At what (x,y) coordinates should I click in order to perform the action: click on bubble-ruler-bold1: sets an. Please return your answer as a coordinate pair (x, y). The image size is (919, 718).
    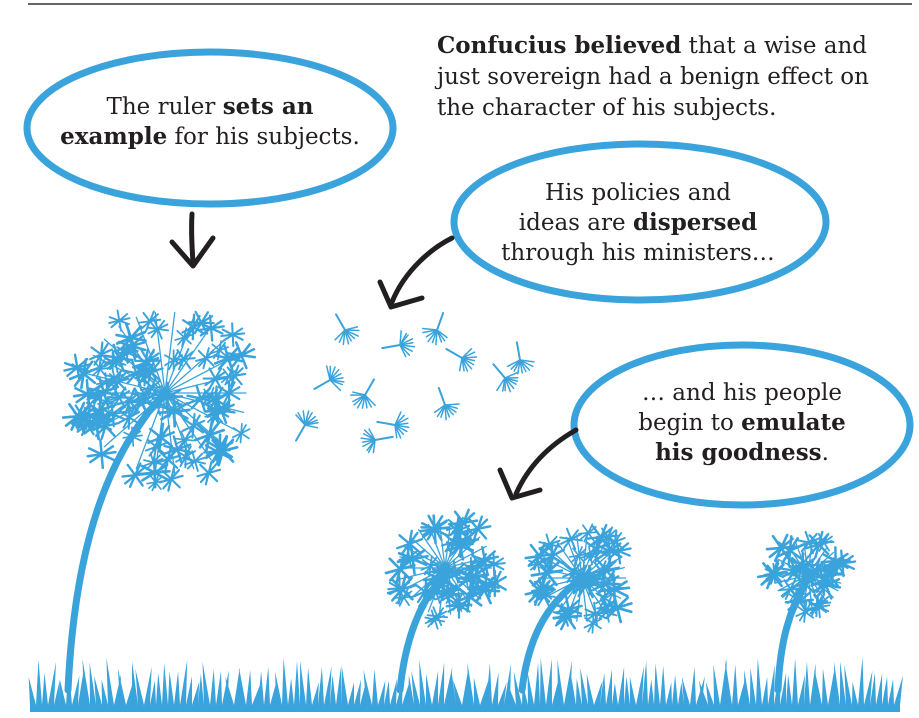
    Looking at the image, I should click on (268, 106).